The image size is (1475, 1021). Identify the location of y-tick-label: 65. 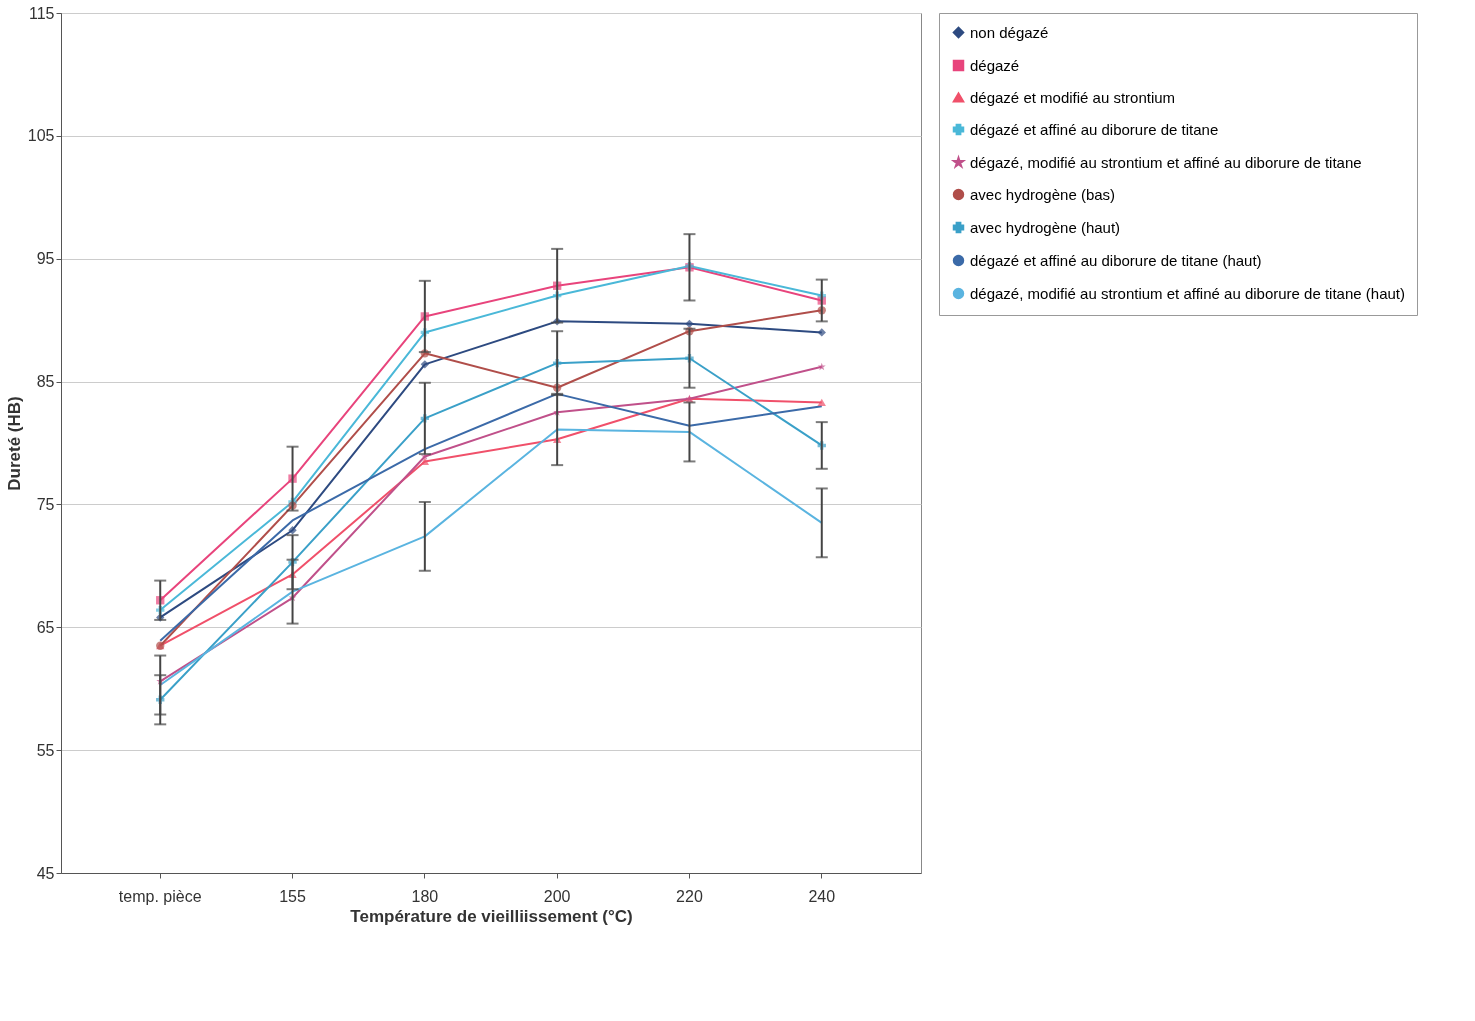
(45, 627).